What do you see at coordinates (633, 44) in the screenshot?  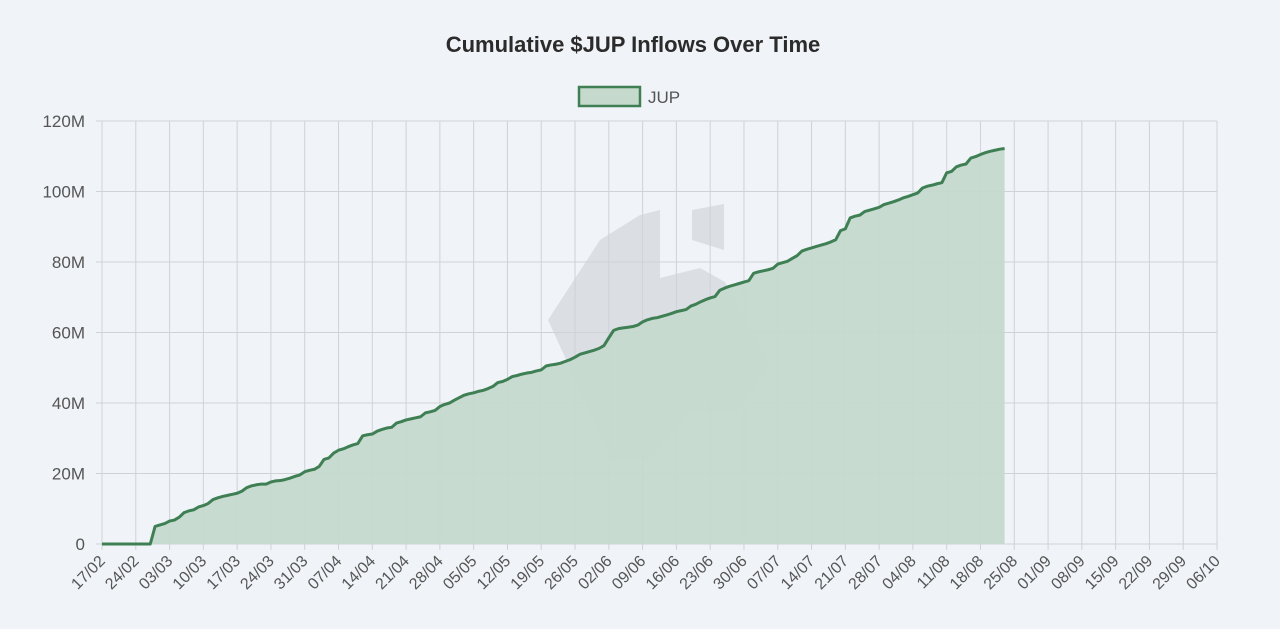 I see `chart-title: Cumulative $JUP Inflows Over Time` at bounding box center [633, 44].